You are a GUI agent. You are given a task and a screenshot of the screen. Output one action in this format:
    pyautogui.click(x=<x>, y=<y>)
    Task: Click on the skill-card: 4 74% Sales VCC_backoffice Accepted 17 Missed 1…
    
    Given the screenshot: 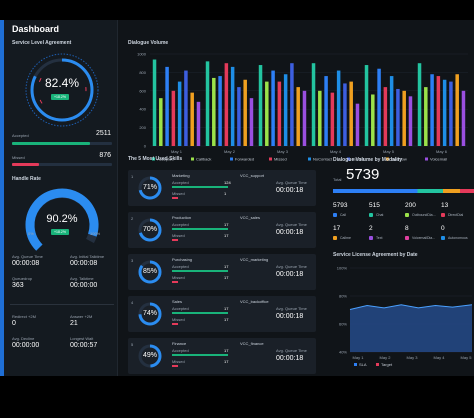 What is the action you would take?
    pyautogui.click(x=222, y=314)
    